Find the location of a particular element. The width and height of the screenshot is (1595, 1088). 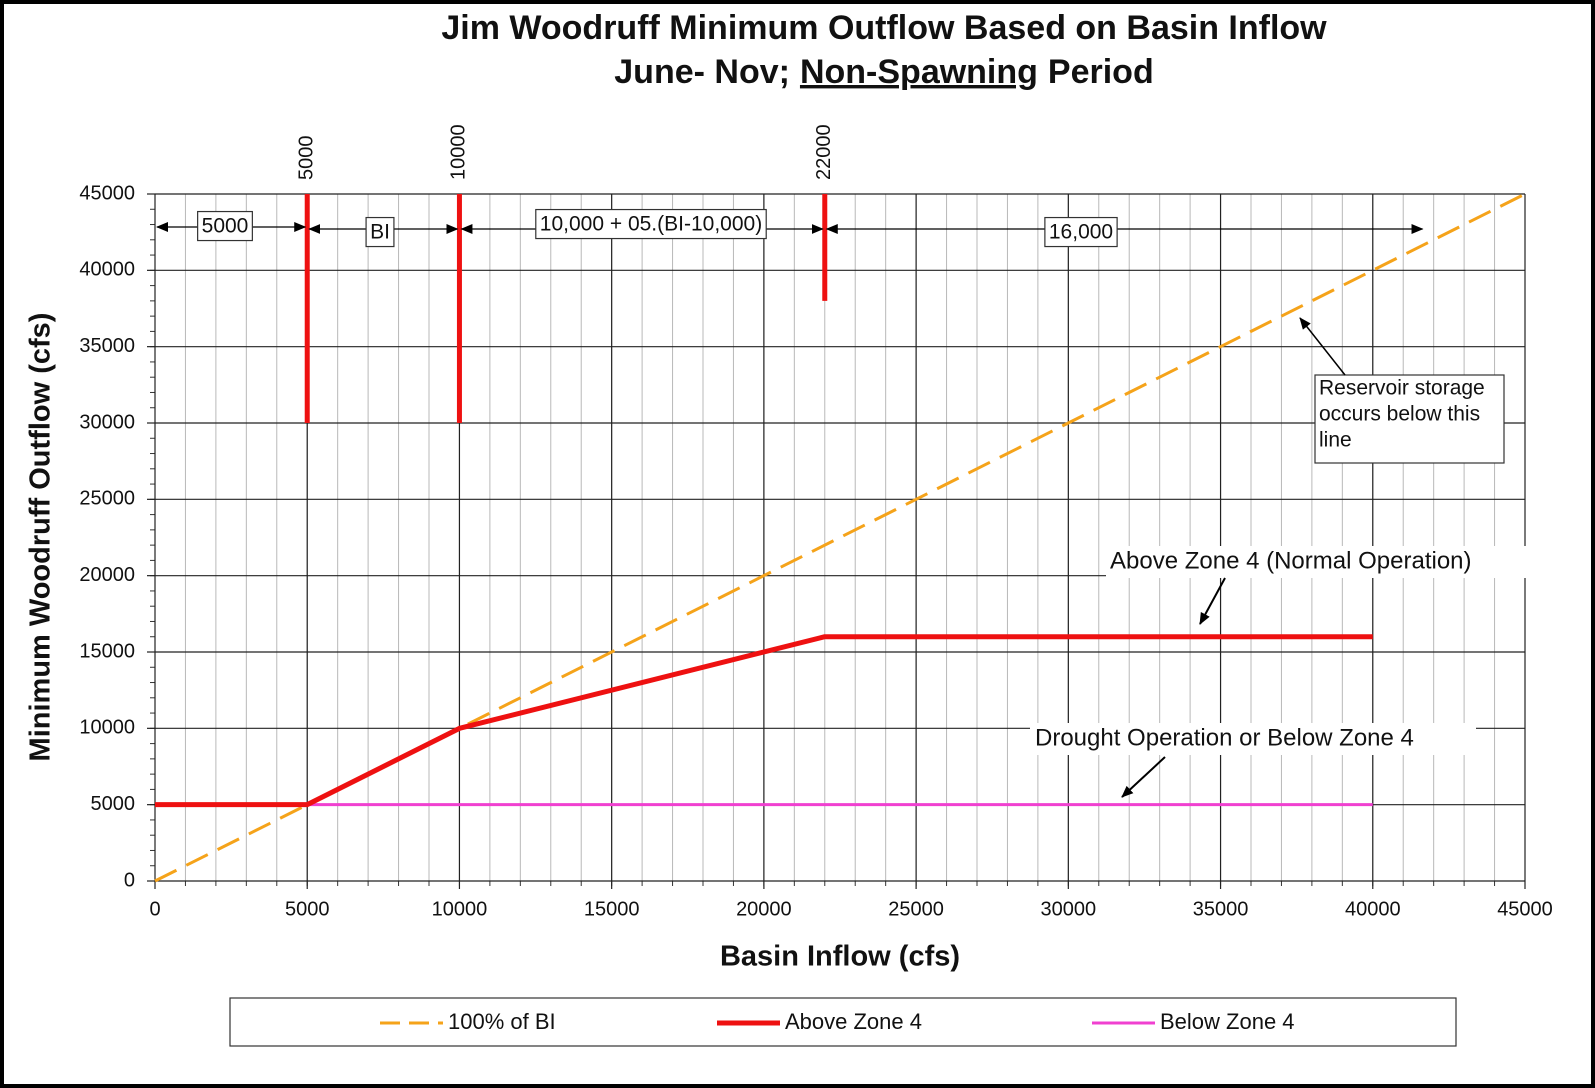

range-label: 10,000 + 05.(BI-10,000) is located at coordinates (651, 224).